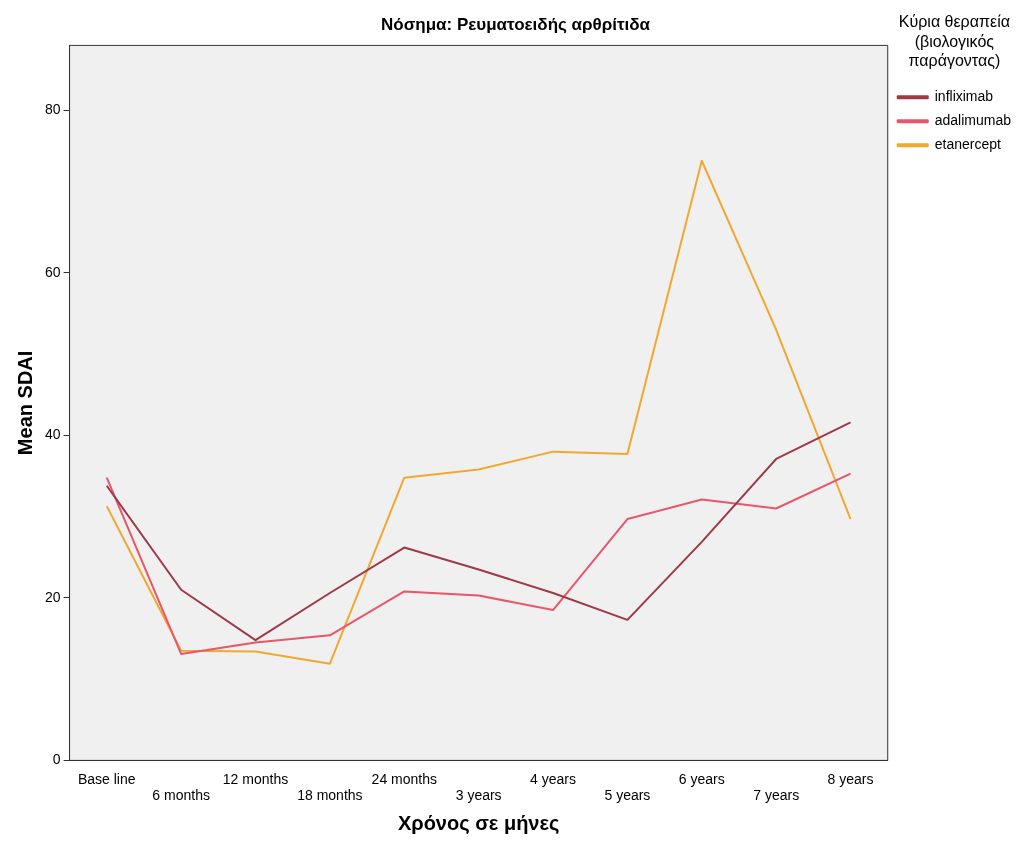  What do you see at coordinates (52, 109) in the screenshot?
I see `y-tick-label: 80` at bounding box center [52, 109].